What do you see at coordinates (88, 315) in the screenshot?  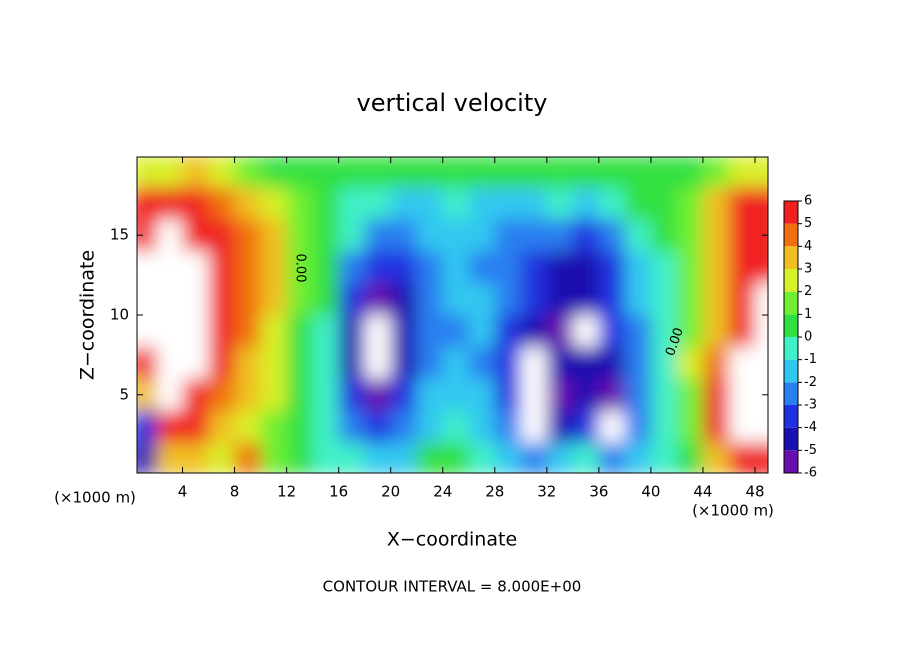 I see `y-axis-label: Z−coordinate` at bounding box center [88, 315].